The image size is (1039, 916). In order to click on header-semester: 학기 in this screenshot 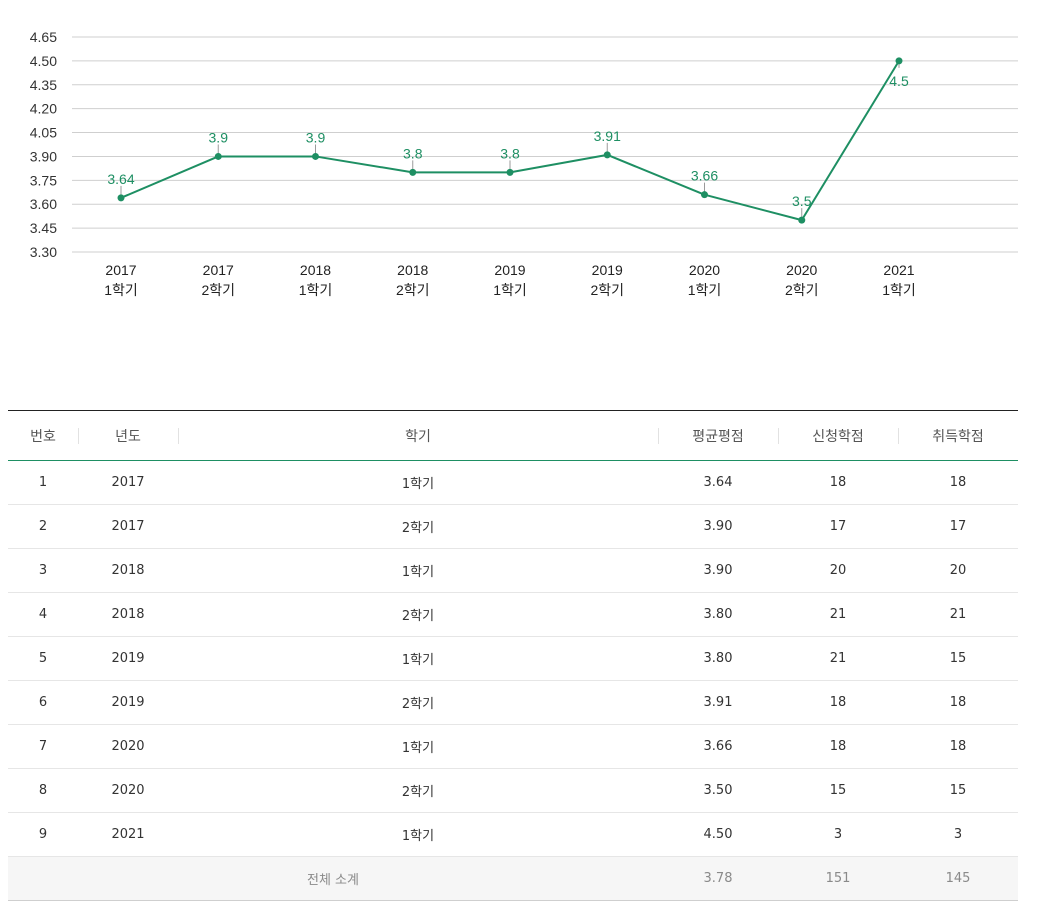, I will do `click(418, 436)`.